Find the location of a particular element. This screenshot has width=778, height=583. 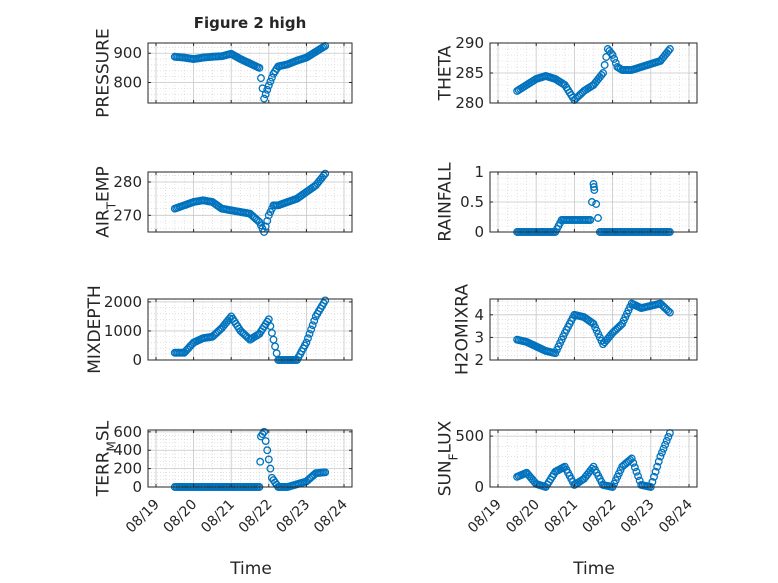

y-tick-label: 200 is located at coordinates (127, 469).